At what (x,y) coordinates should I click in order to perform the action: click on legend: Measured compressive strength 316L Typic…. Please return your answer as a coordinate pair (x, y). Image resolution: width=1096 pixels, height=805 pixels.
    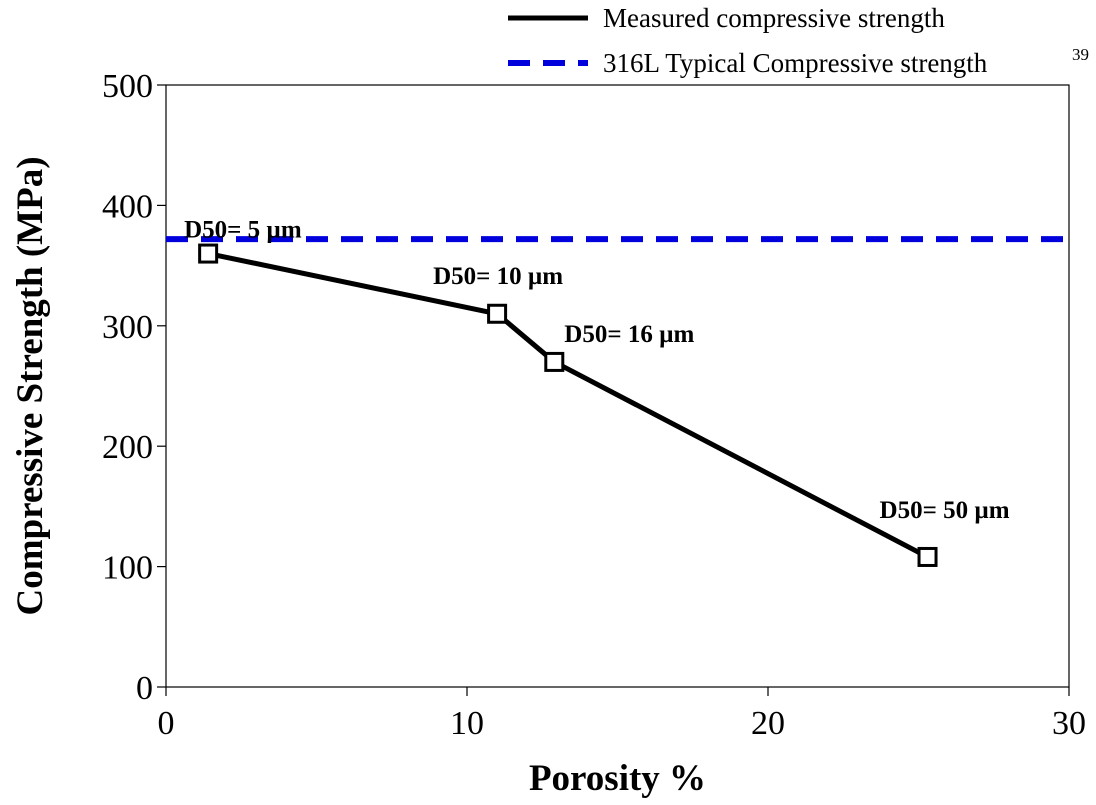
    Looking at the image, I should click on (798, 40).